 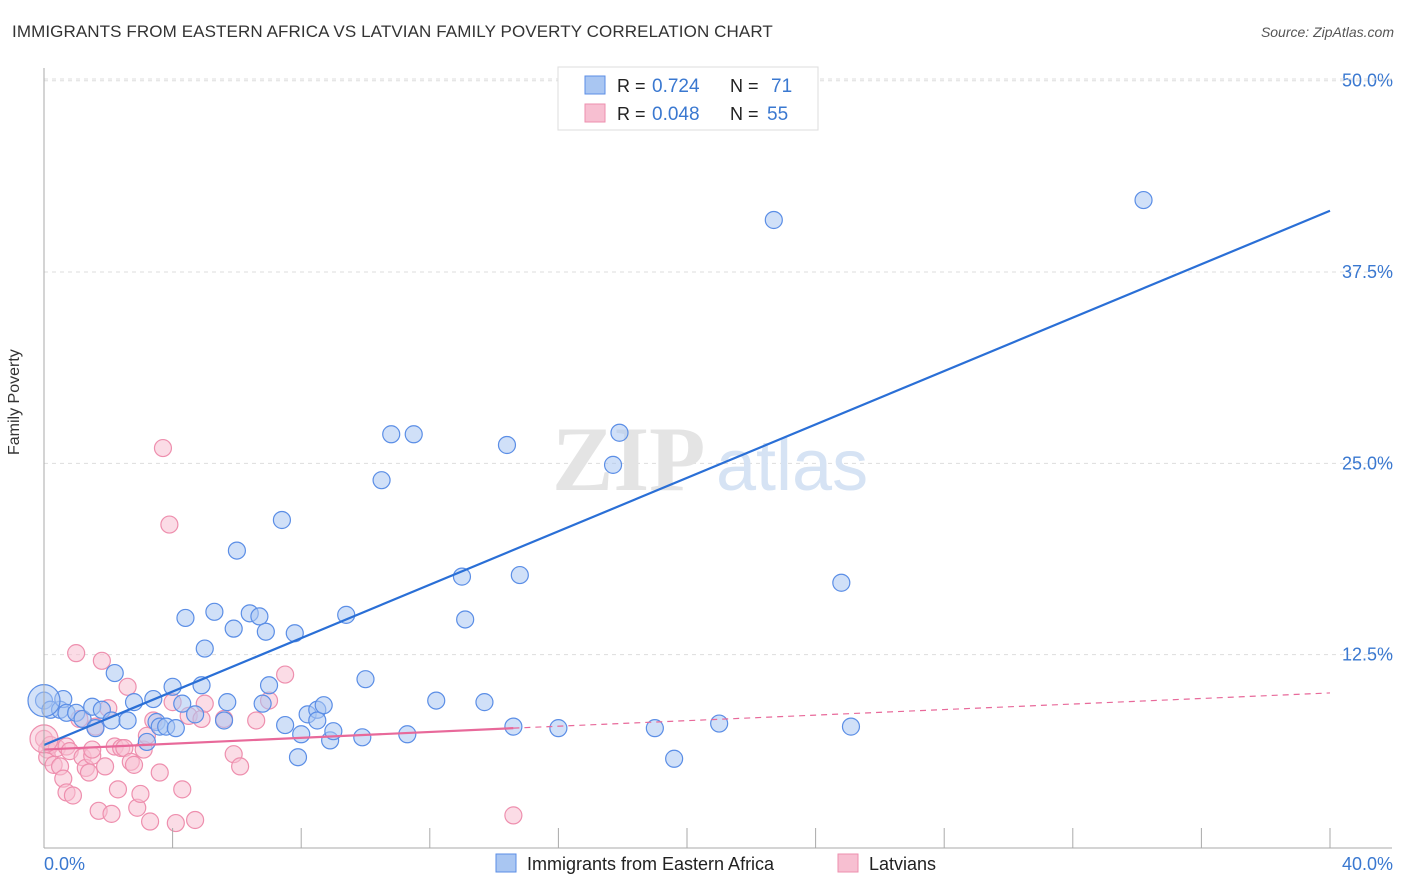 I want to click on series-legend: Immigrants from Eastern Africa Latvians, so click(x=715, y=863).